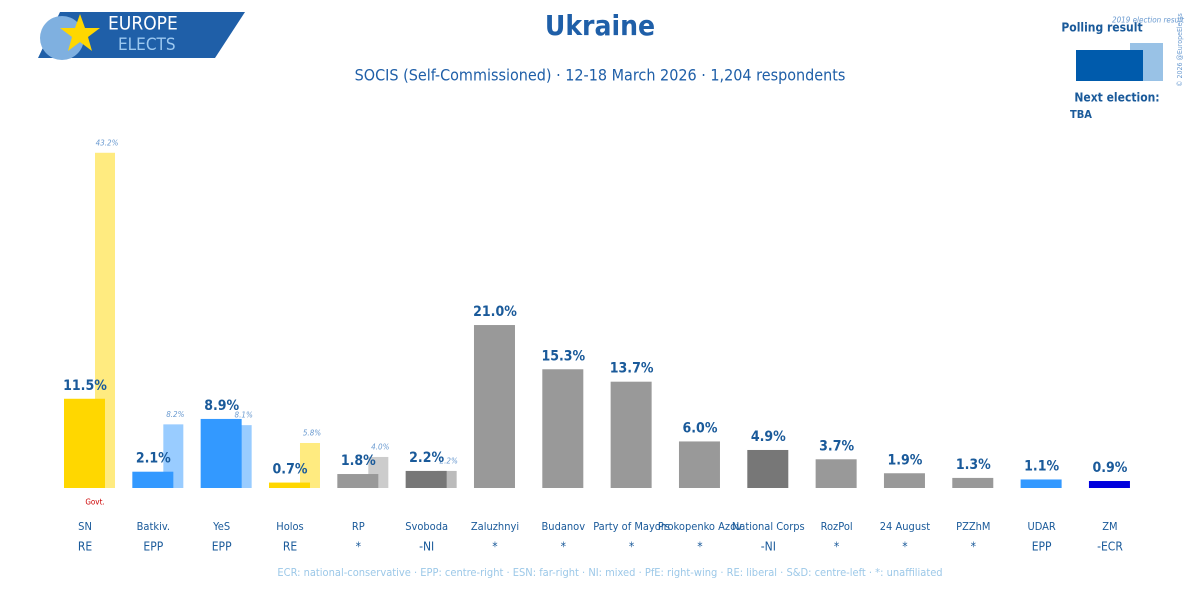 The image size is (1200, 611). I want to click on value-label: 2.1%, so click(153, 459).